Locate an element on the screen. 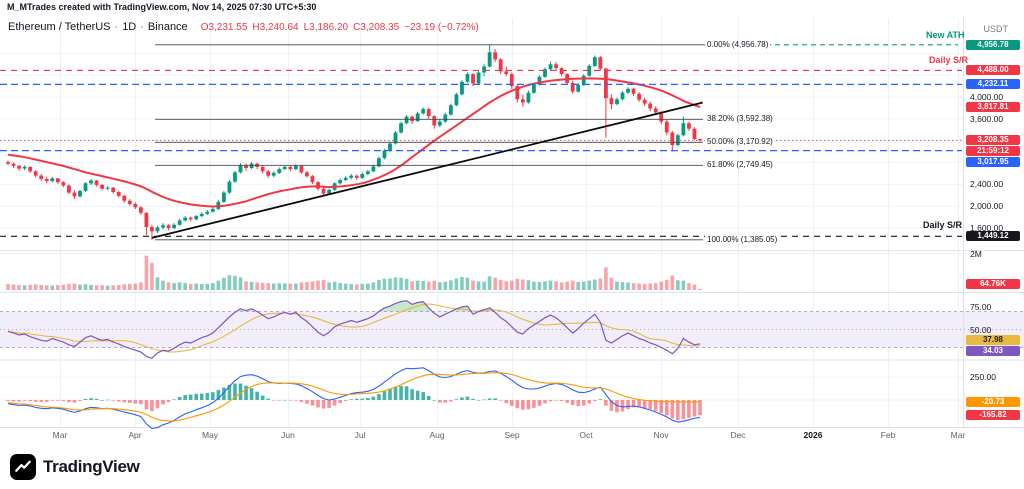 The height and width of the screenshot is (489, 1024). price-scale-tick: 2,400.00 is located at coordinates (987, 184).